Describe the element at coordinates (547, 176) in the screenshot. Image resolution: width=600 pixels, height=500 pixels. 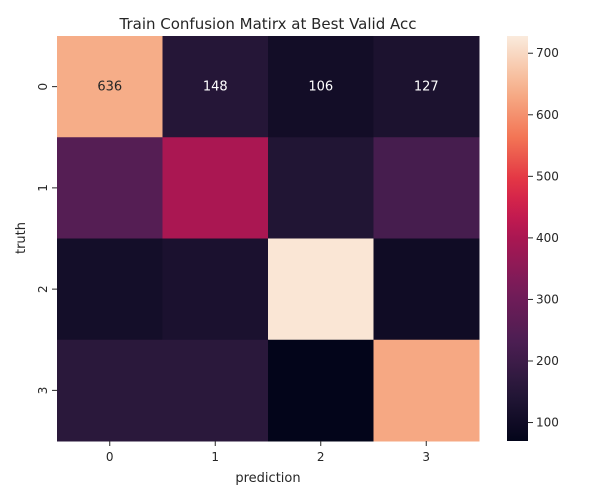
I see `colorbar-tick-label: 500` at that location.